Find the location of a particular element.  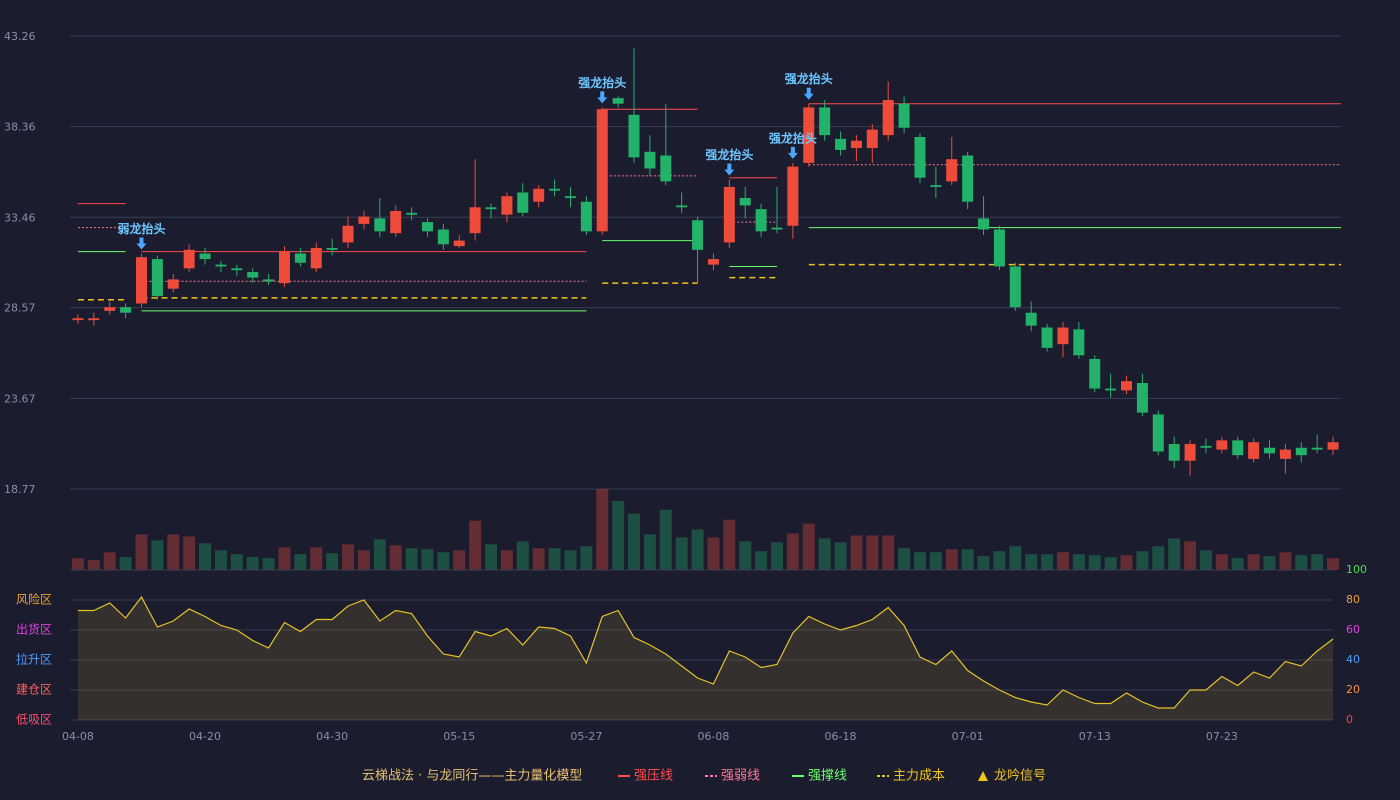

legend-label: 强撑线 is located at coordinates (827, 776).